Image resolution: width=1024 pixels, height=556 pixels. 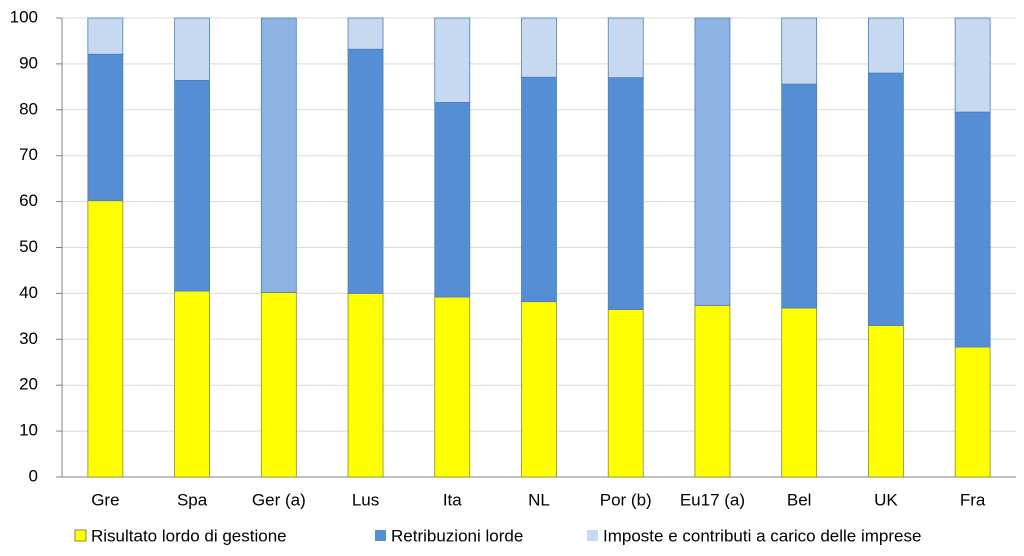 I want to click on x-tick-label: Gre, so click(x=105, y=499).